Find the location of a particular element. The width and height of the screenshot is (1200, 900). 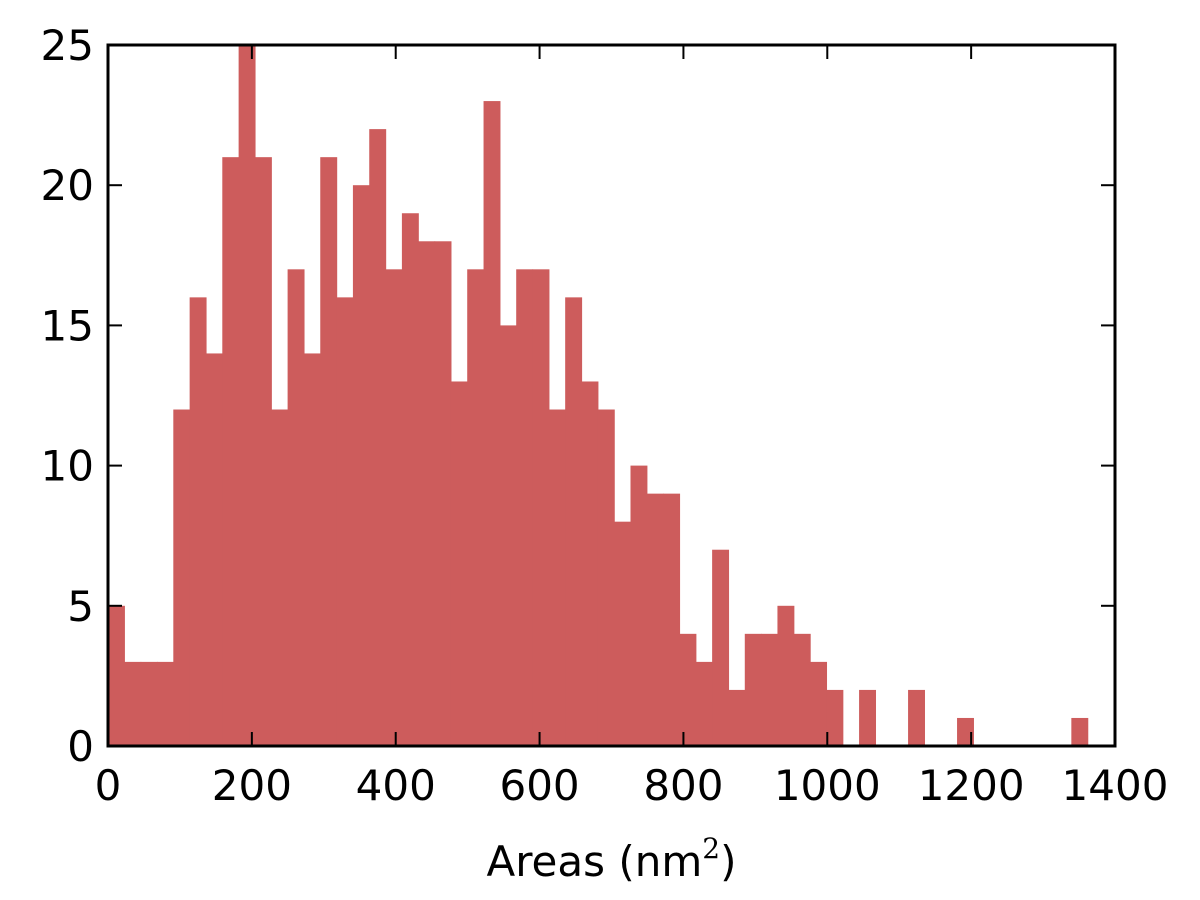

x-axis-label: Areas (nm2) is located at coordinates (611, 859).